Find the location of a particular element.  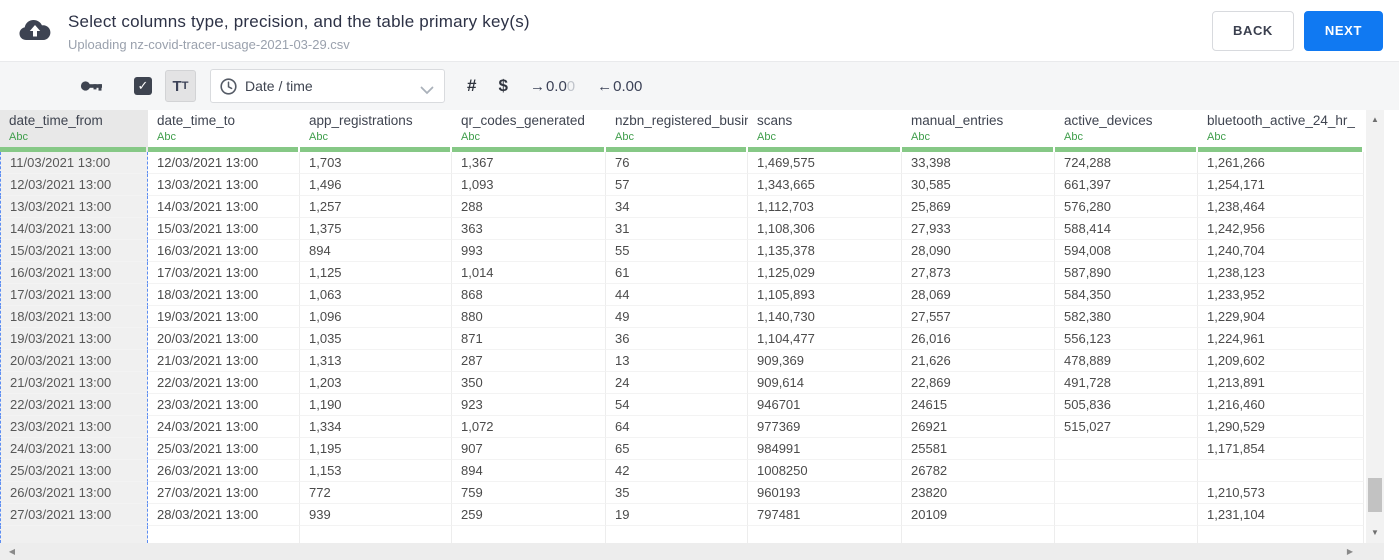

table-cell: 909,369 is located at coordinates (825, 361).